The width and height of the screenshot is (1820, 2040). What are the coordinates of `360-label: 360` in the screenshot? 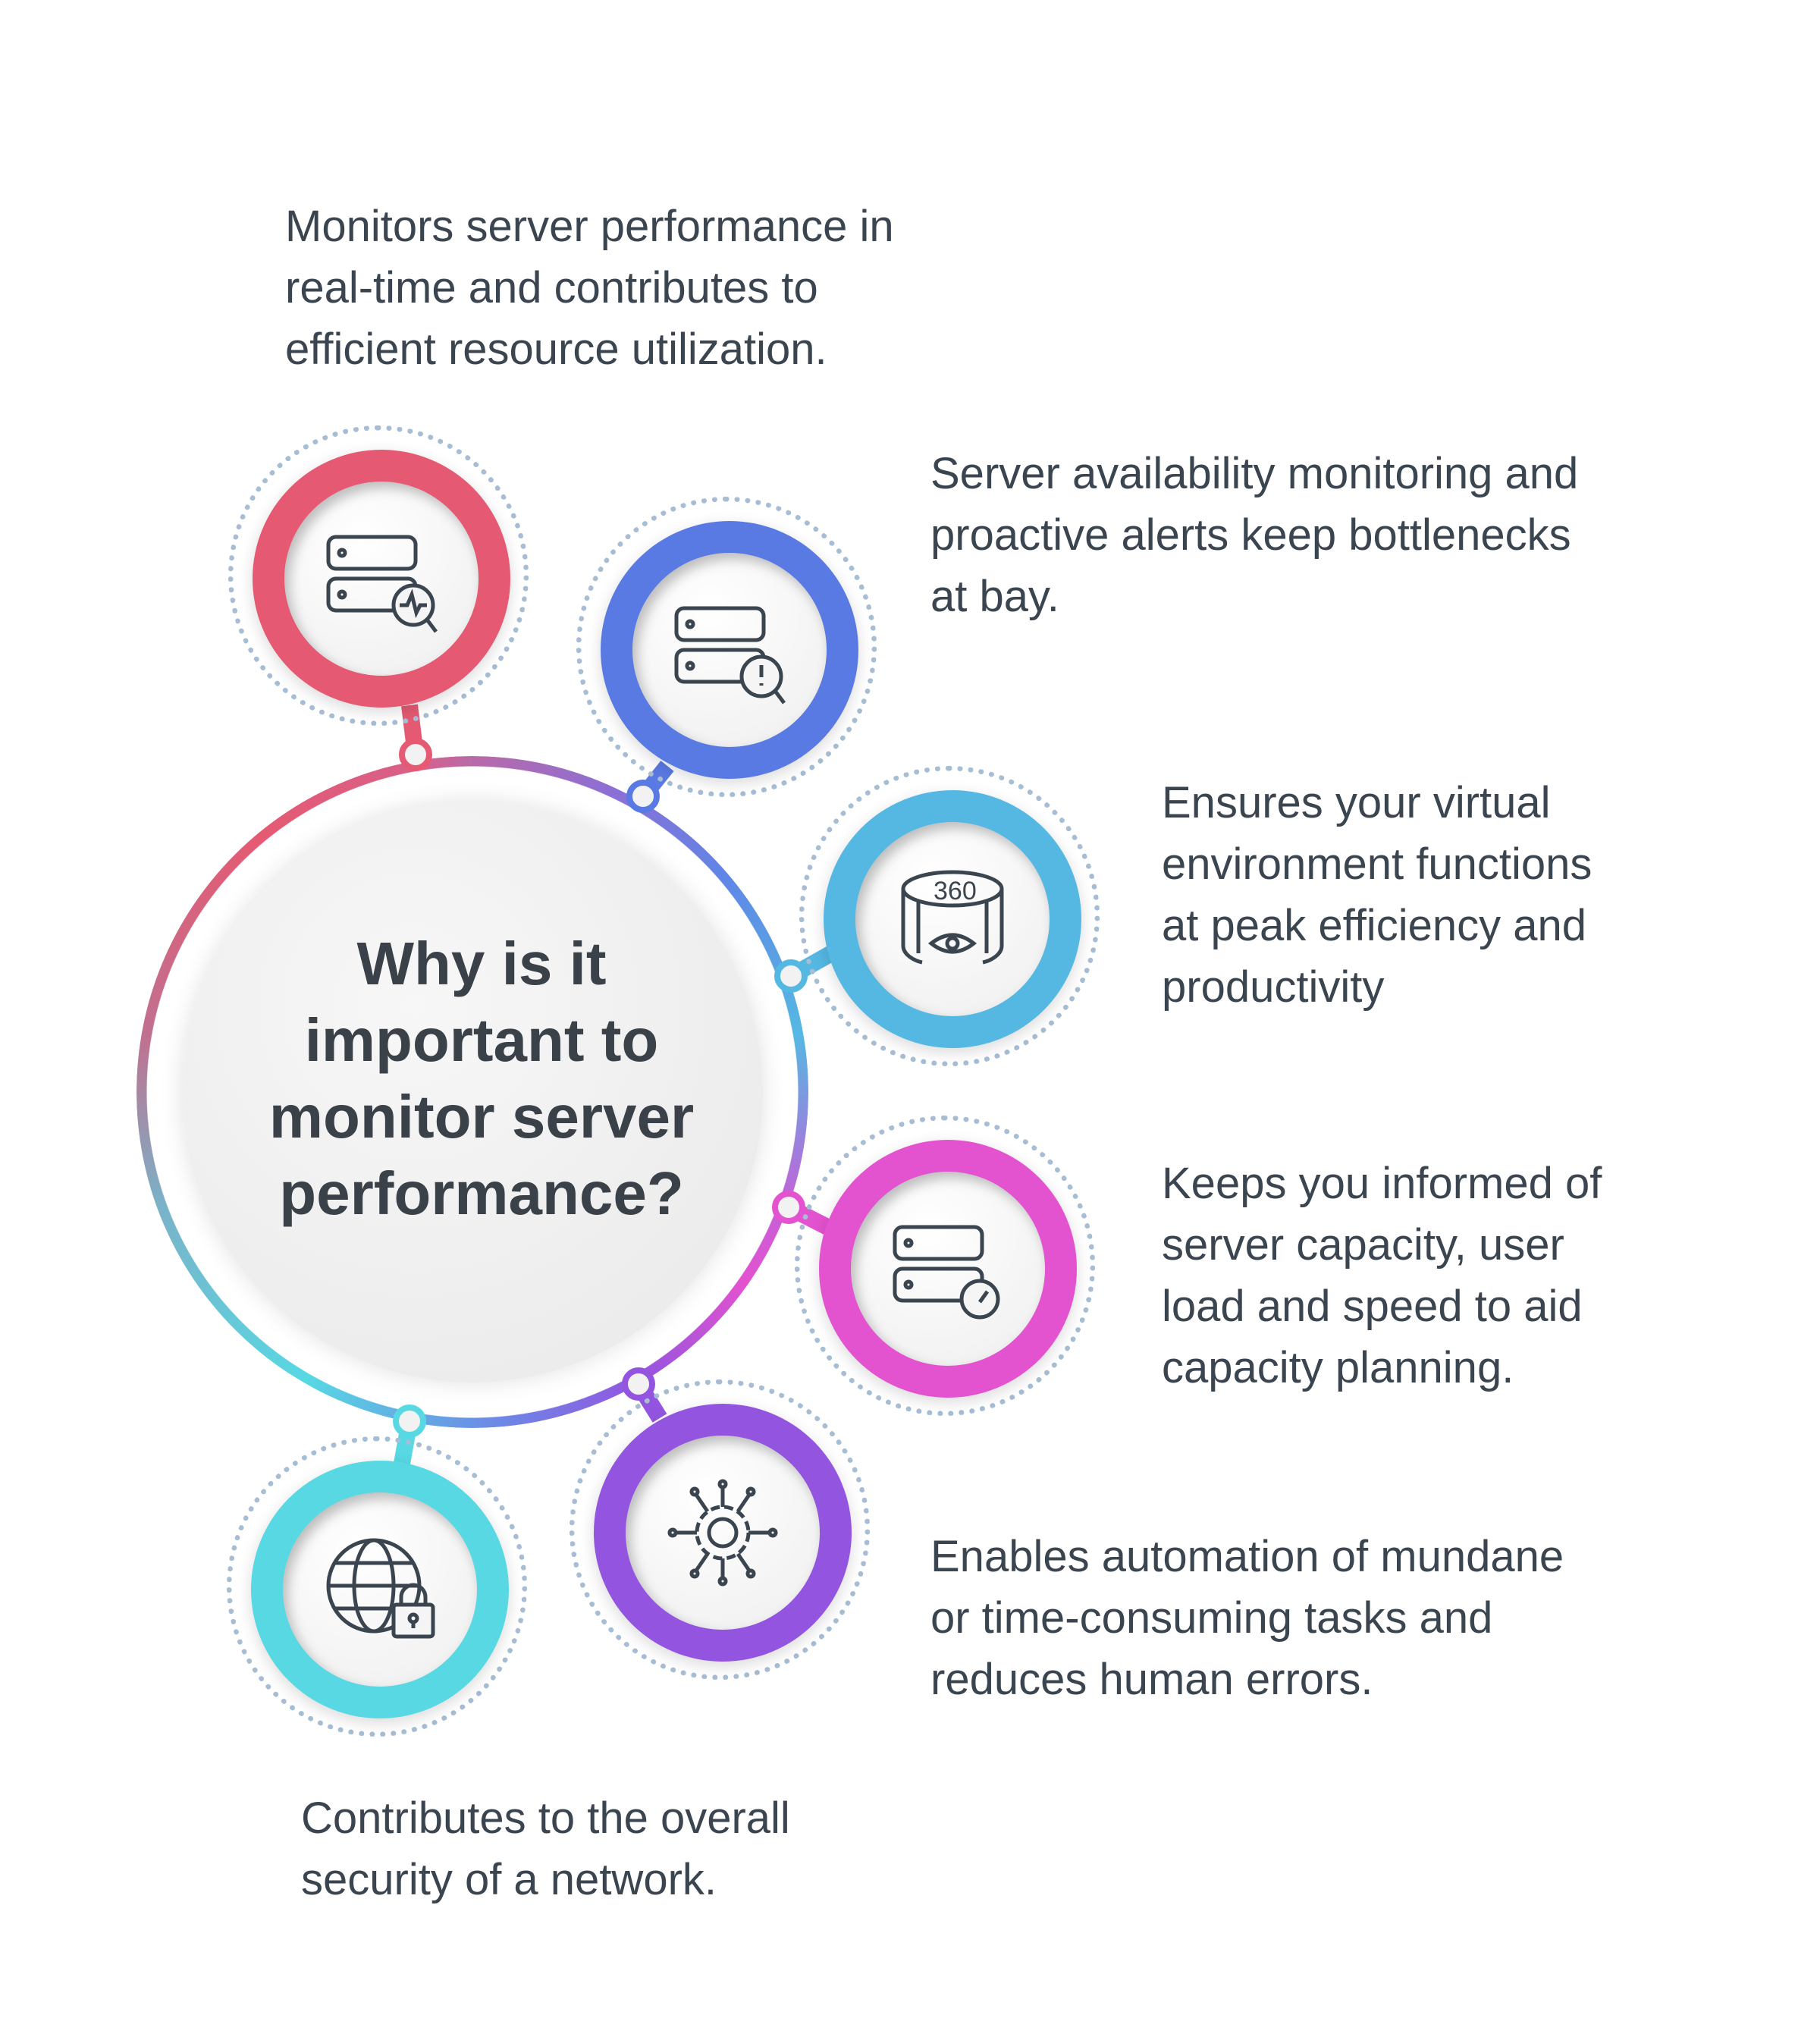 It's located at (955, 891).